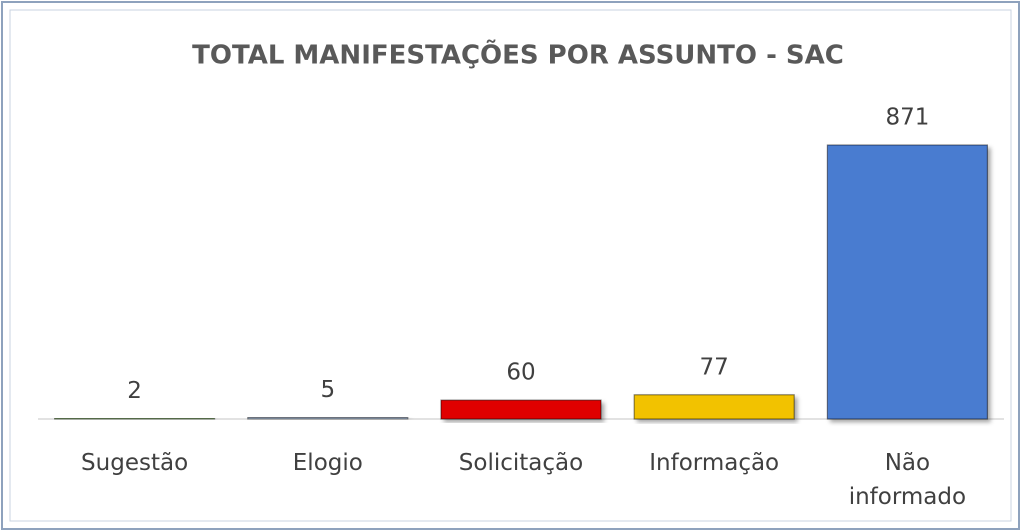  Describe the element at coordinates (907, 480) in the screenshot. I see `x-tick-label: Não informado` at that location.